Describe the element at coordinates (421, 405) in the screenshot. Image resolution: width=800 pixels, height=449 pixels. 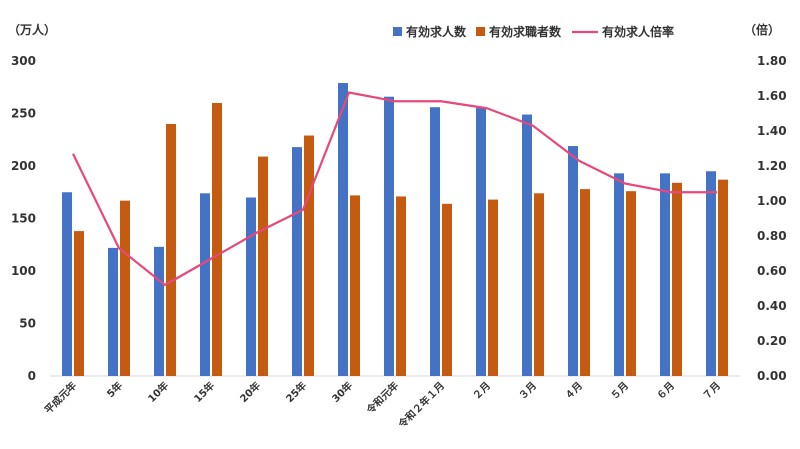
I see `x-tick-label: 令和２年１月` at that location.